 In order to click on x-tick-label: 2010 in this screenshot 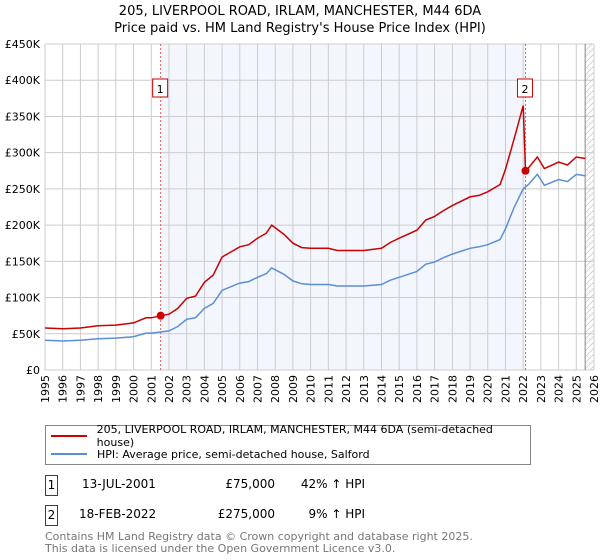, I will do `click(311, 389)`.